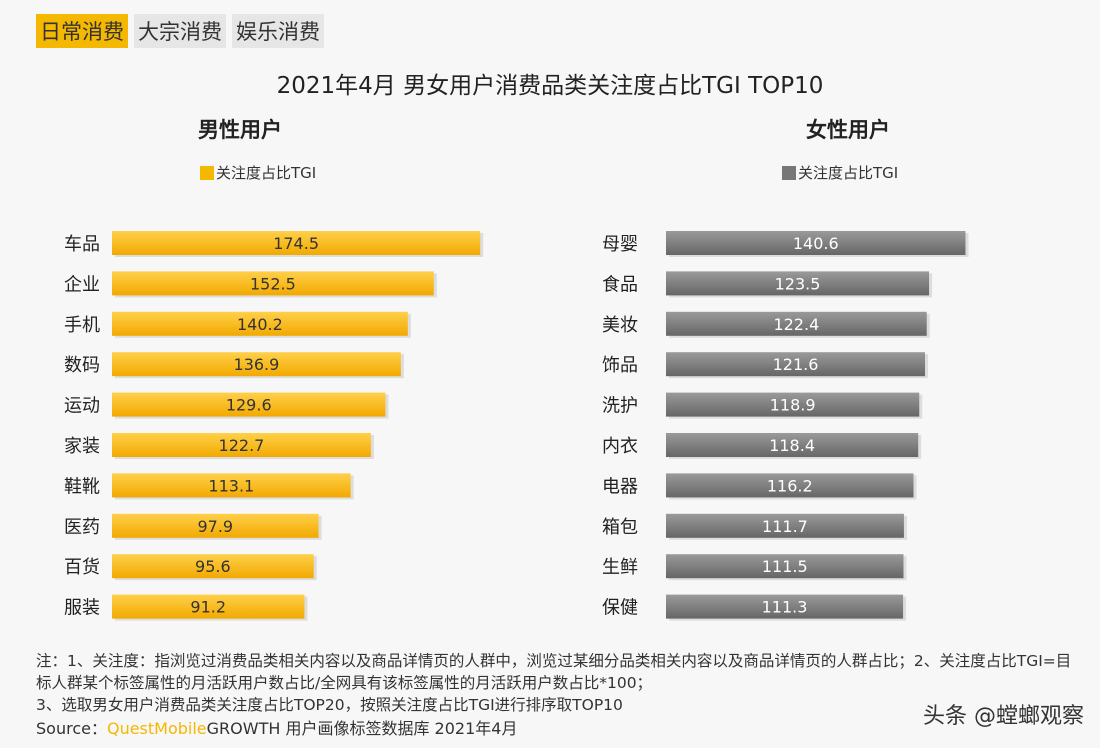  I want to click on category-label: 生鲜, so click(620, 567).